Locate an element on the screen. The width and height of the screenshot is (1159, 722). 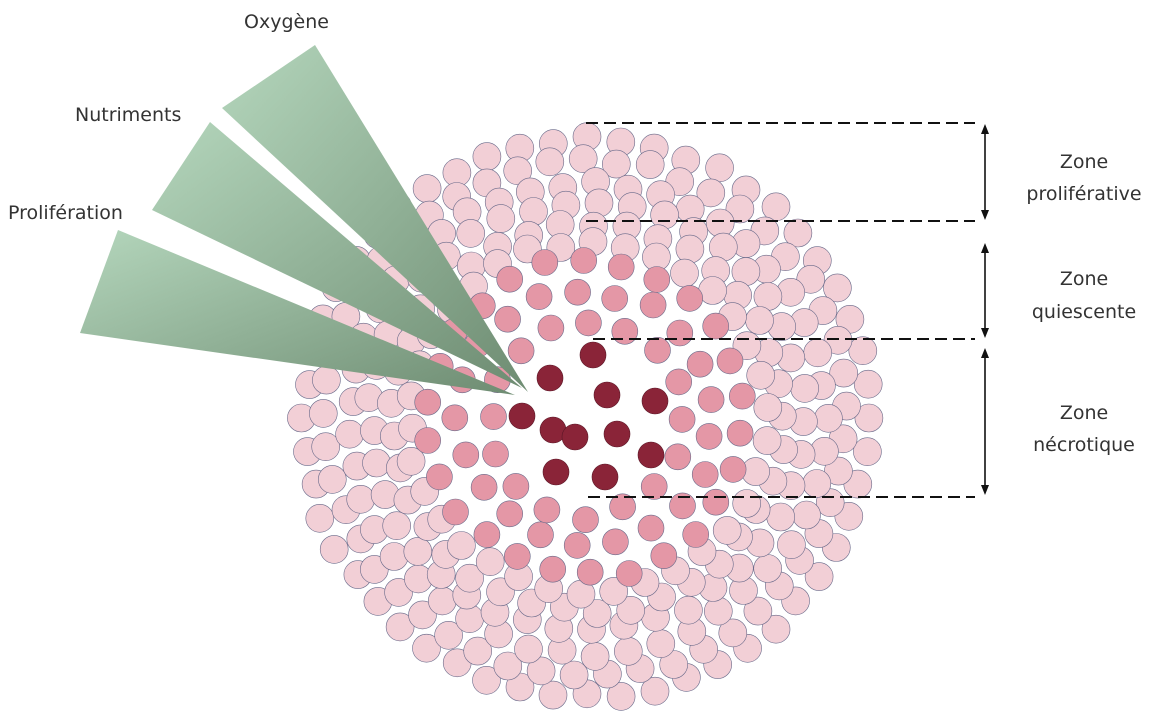
proliferative-zone-arrow is located at coordinates (985, 172).